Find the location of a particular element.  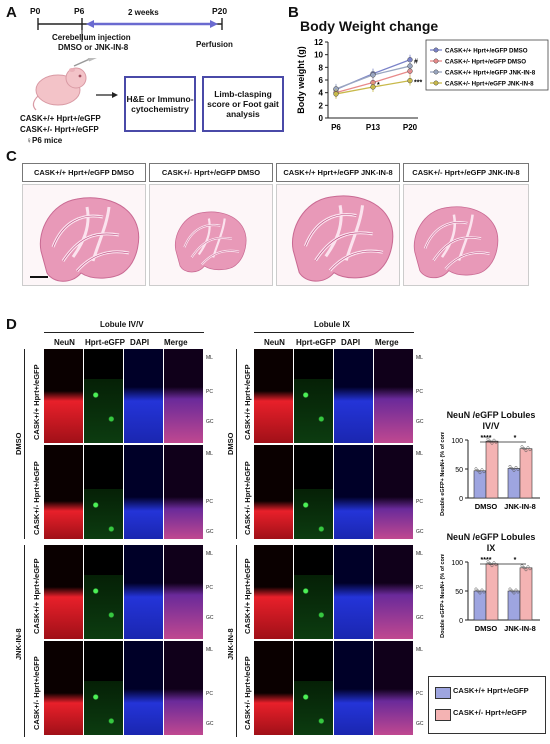

legend-label-het: CASK+/- Hprt+/eGFP is located at coordinates (490, 712).